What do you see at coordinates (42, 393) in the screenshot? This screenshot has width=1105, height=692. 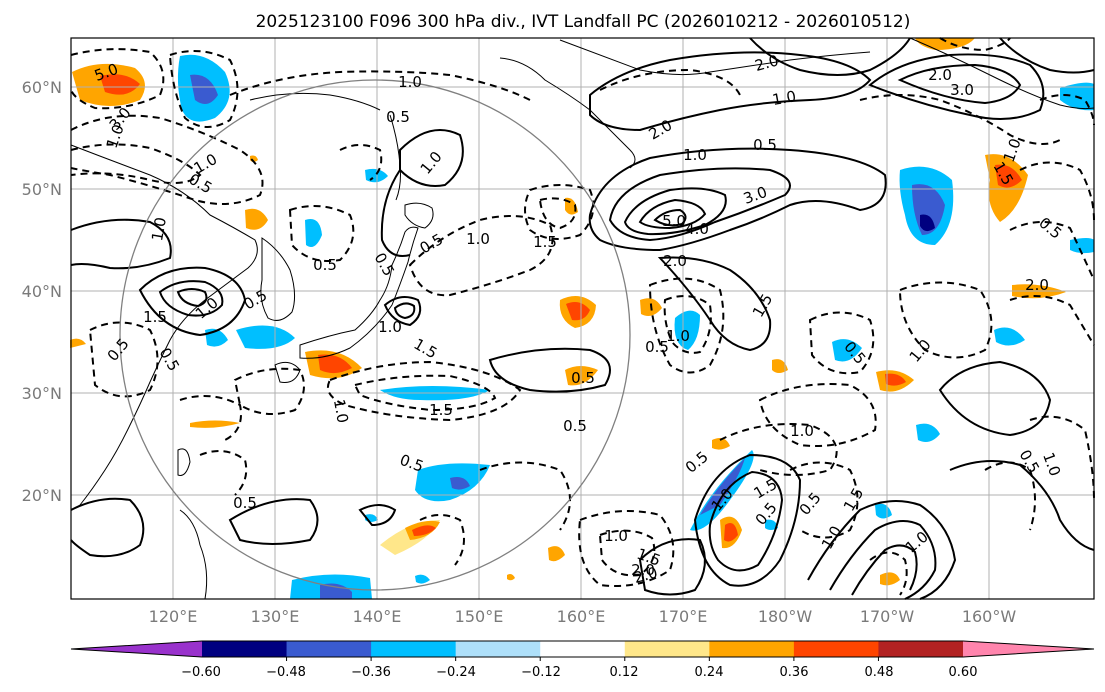 I see `lat-tick-label: 30°N` at bounding box center [42, 393].